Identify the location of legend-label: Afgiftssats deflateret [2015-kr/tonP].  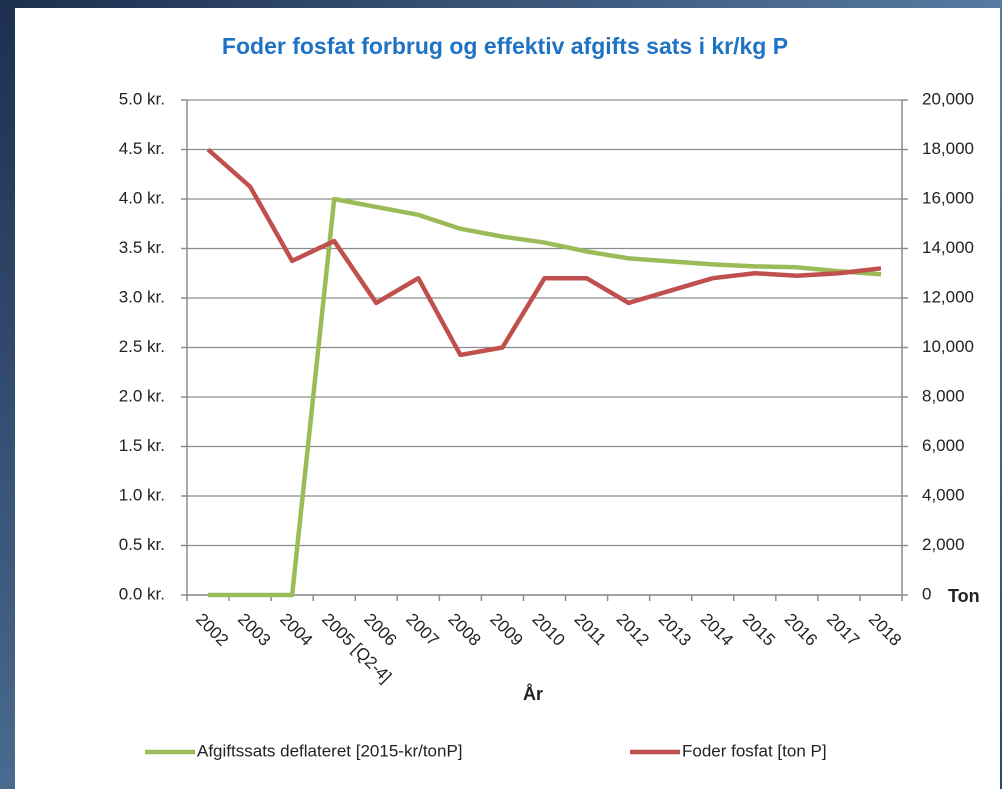
(330, 750).